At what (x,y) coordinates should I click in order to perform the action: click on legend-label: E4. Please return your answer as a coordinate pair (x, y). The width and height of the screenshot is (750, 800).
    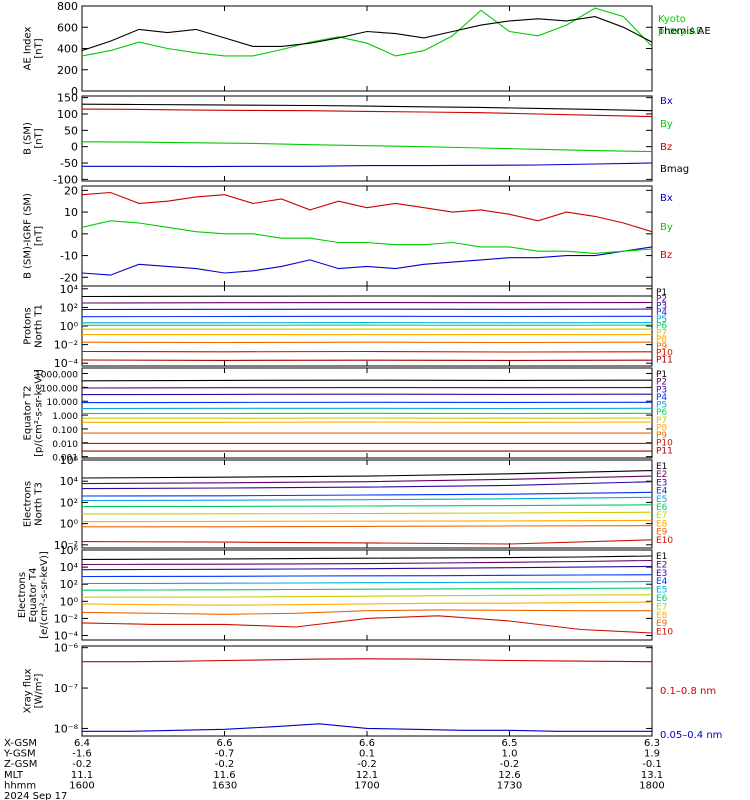
    Looking at the image, I should click on (662, 492).